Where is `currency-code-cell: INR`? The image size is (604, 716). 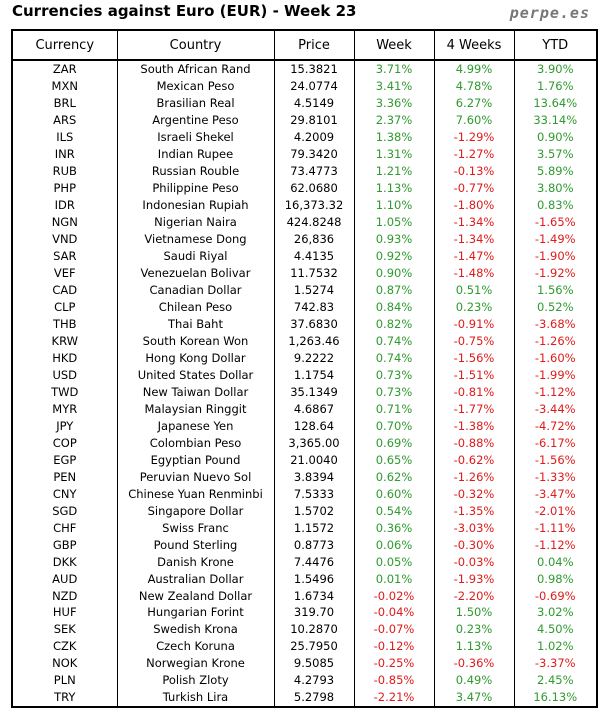
currency-code-cell: INR is located at coordinates (64, 154).